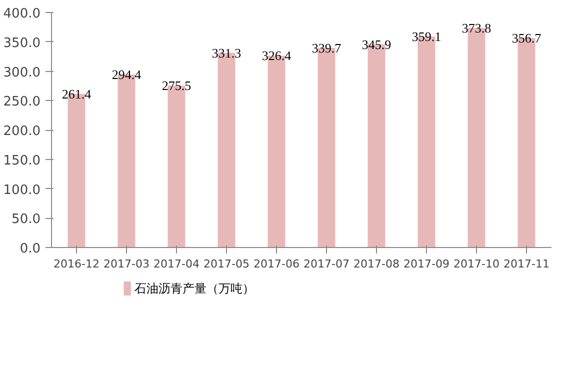 The width and height of the screenshot is (565, 367). Describe the element at coordinates (21, 102) in the screenshot. I see `y-tick-label: 250.0` at that location.